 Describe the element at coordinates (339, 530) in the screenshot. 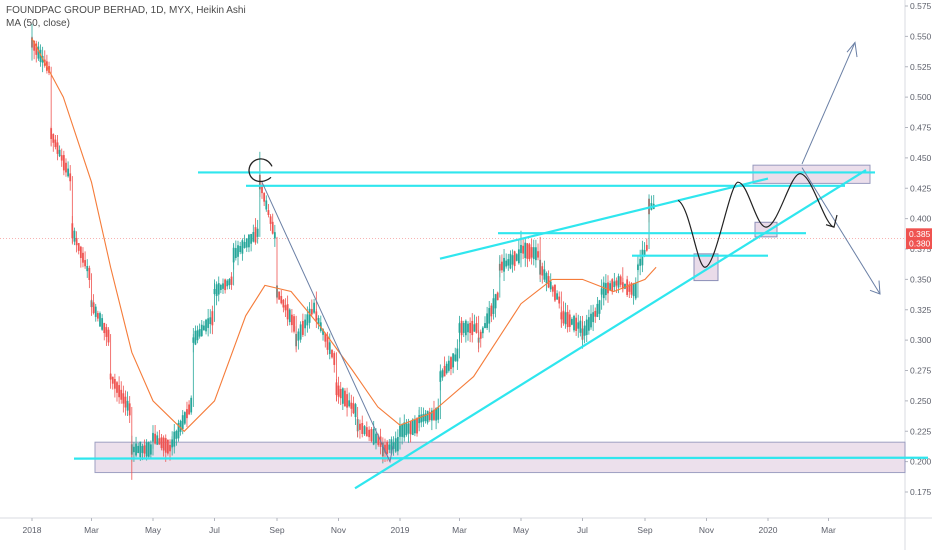

I see `x-tick-label: Nov` at that location.